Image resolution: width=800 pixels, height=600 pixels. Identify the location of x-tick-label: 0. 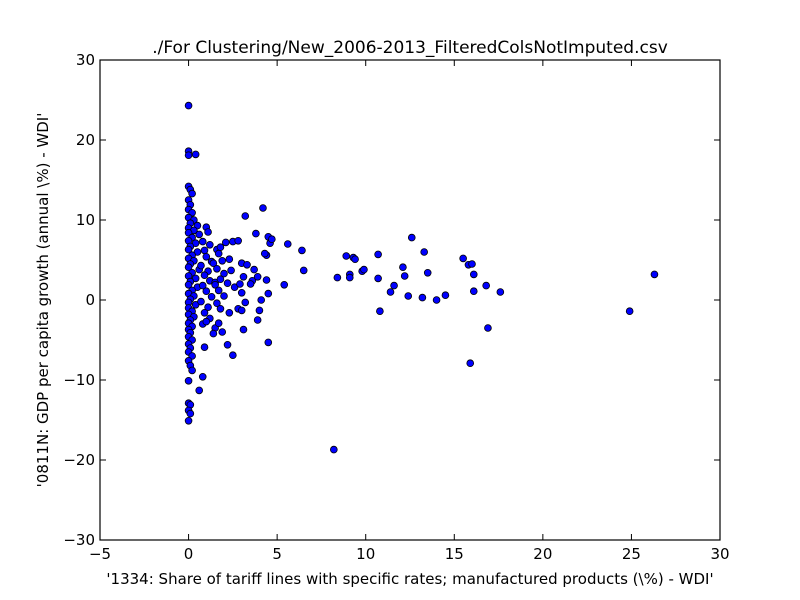
(189, 554).